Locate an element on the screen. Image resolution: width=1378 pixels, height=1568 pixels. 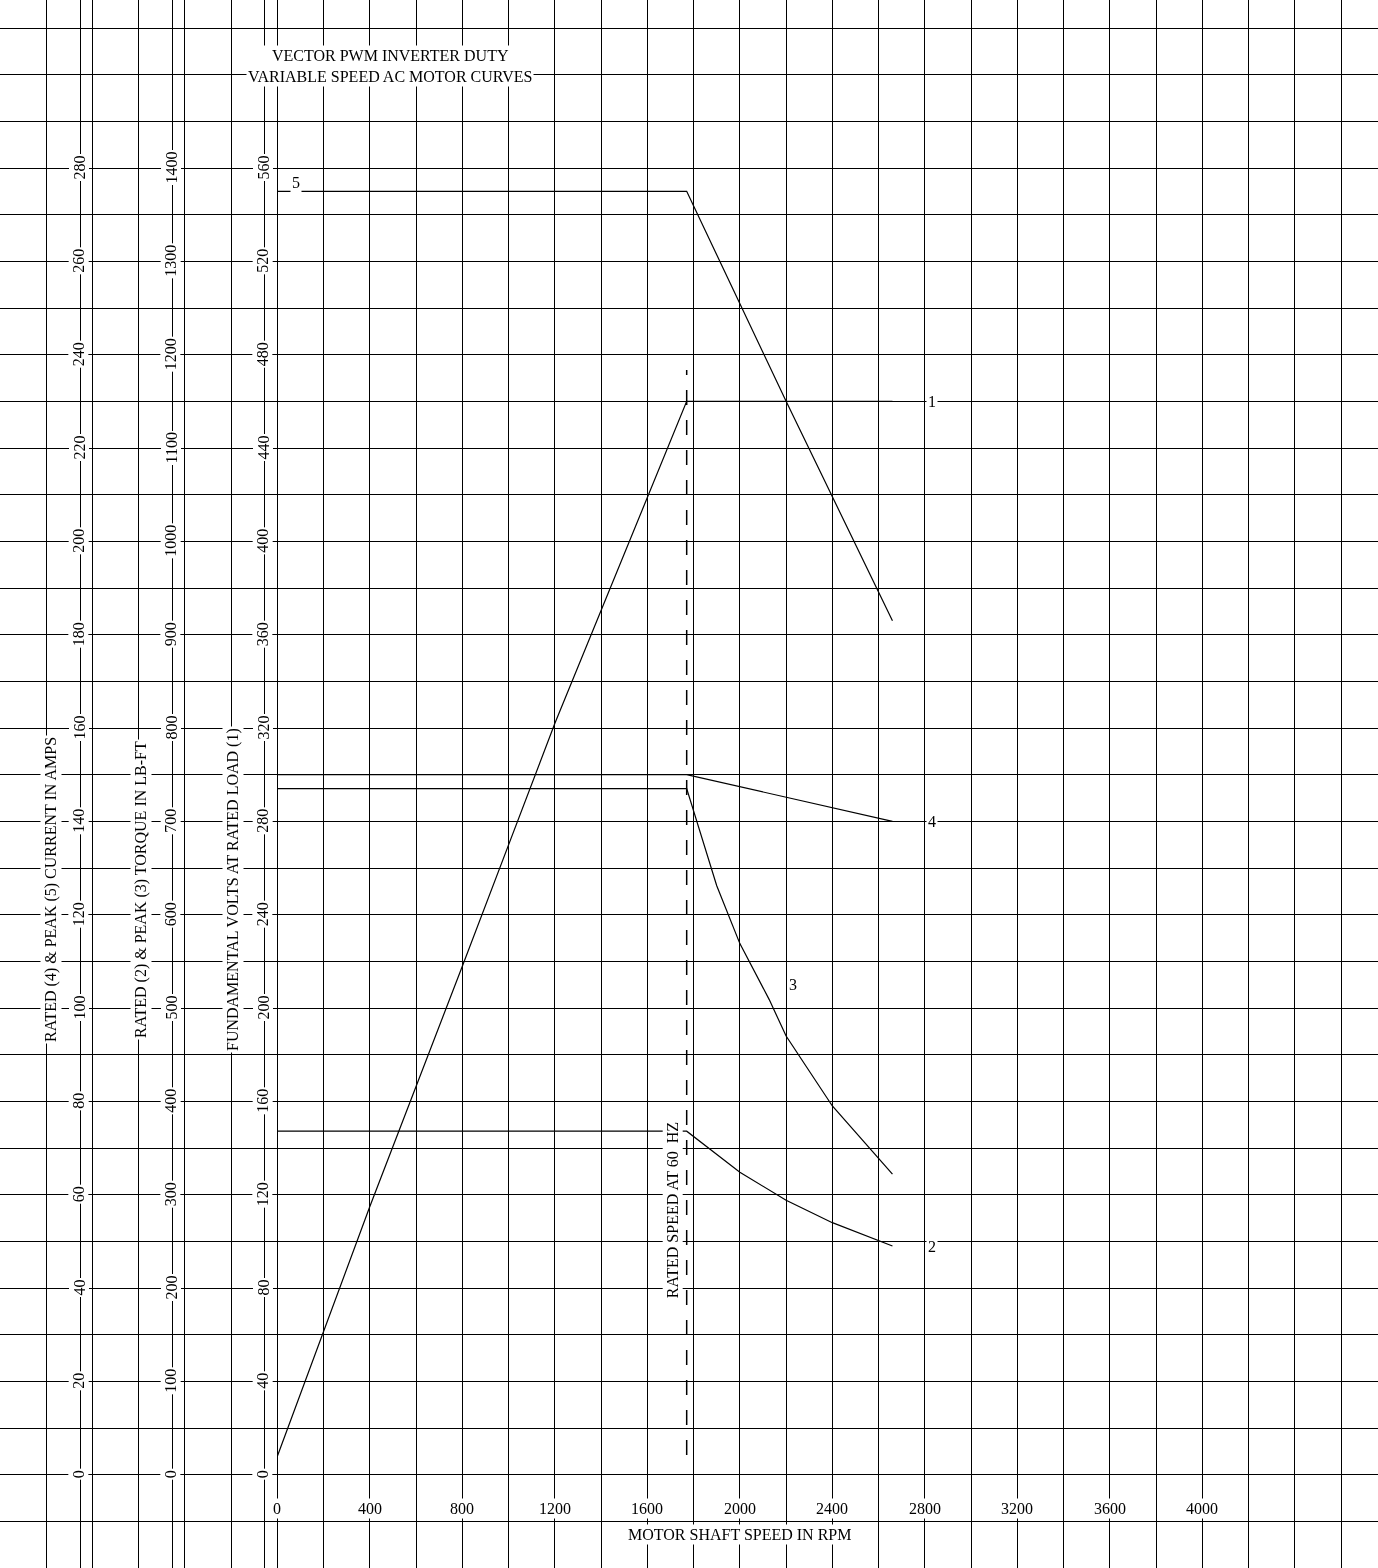
x-tick-label: 400 is located at coordinates (370, 1508).